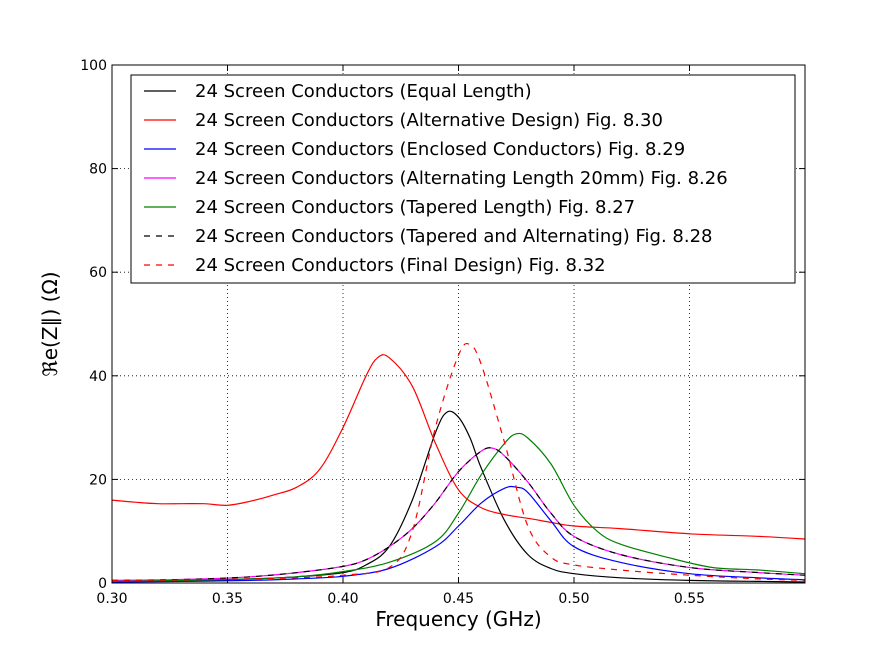 The image size is (894, 648). What do you see at coordinates (458, 599) in the screenshot?
I see `x-tick-label: 0.45` at bounding box center [458, 599].